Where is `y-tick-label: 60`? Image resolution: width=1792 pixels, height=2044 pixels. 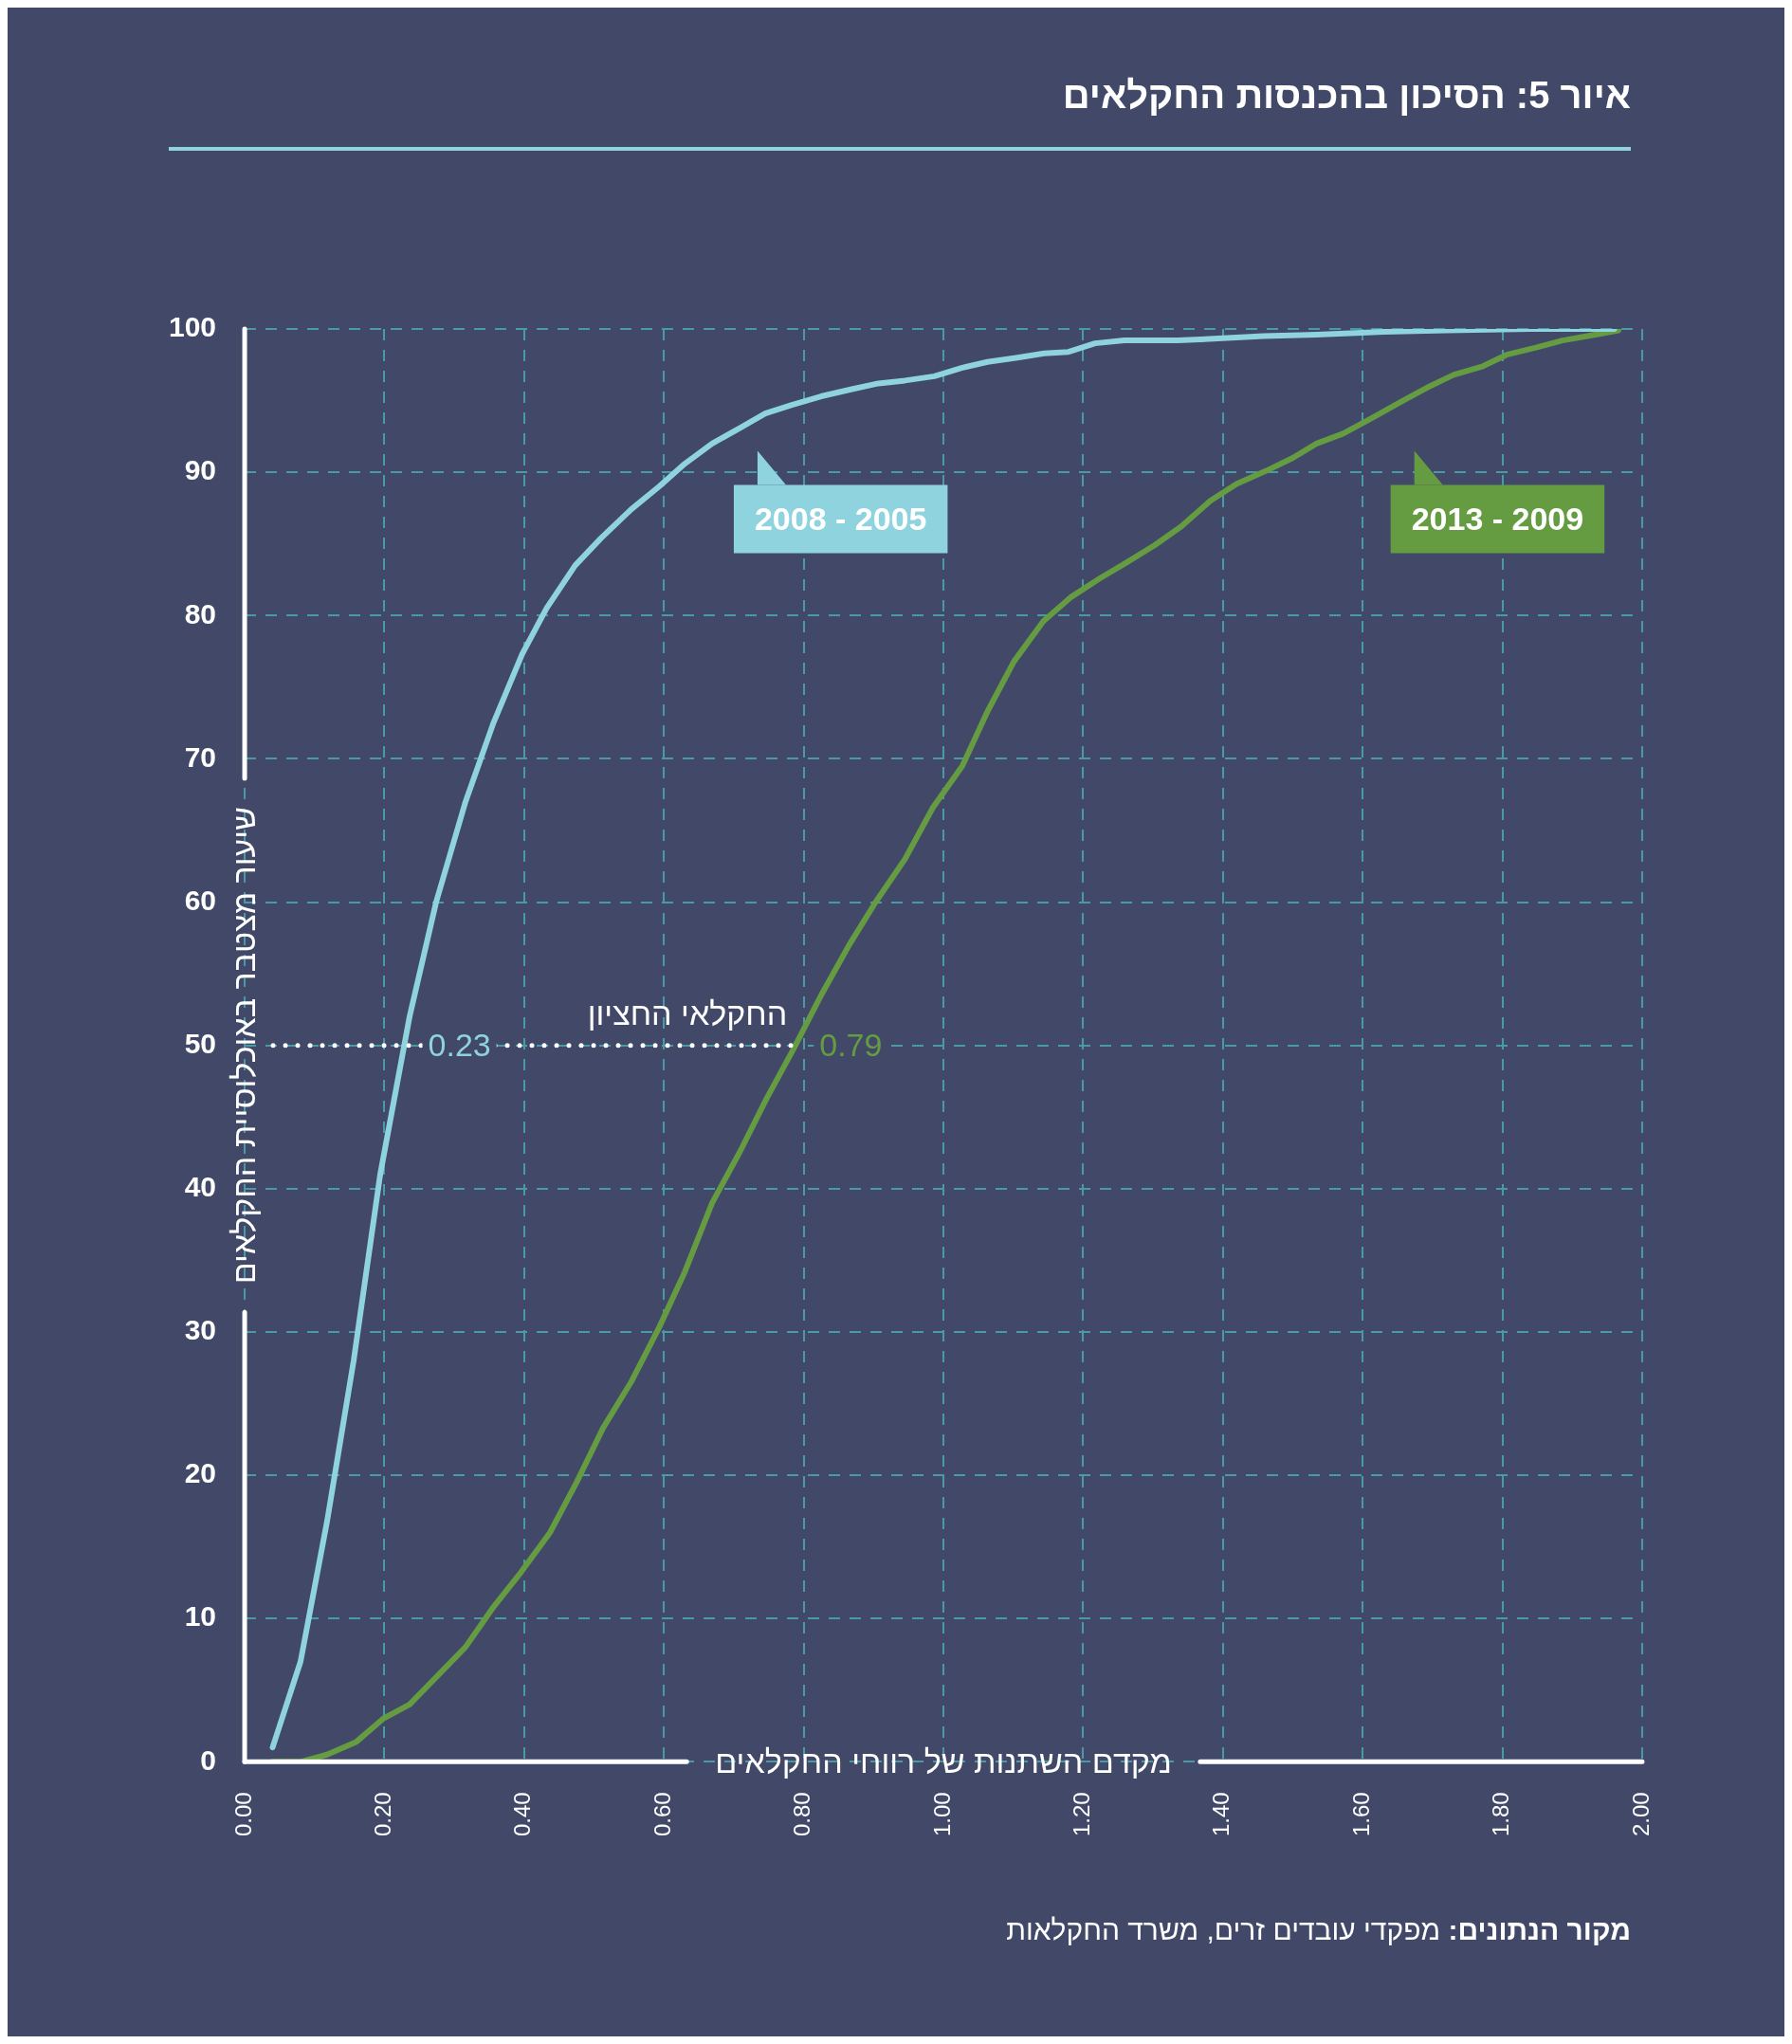
y-tick-label: 60 is located at coordinates (200, 900).